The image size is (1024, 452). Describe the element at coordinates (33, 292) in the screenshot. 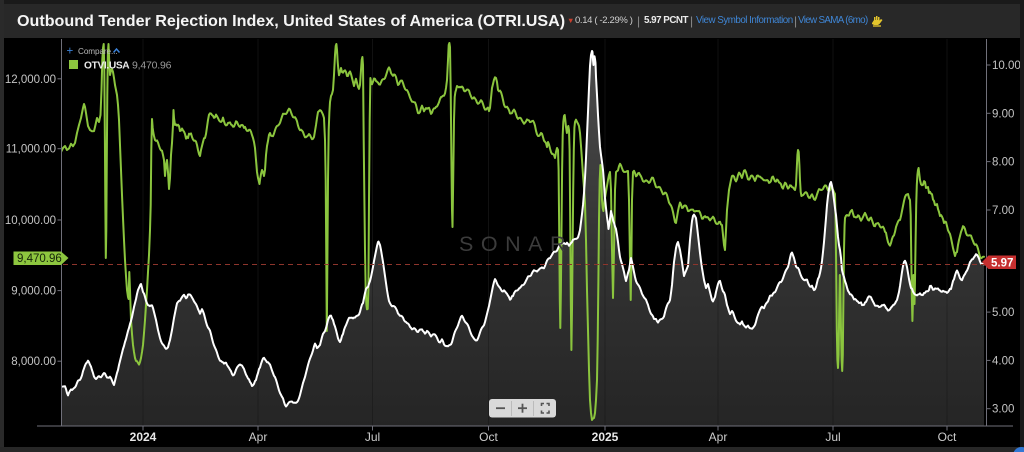

I see `svg-text: 9,000.00` at that location.